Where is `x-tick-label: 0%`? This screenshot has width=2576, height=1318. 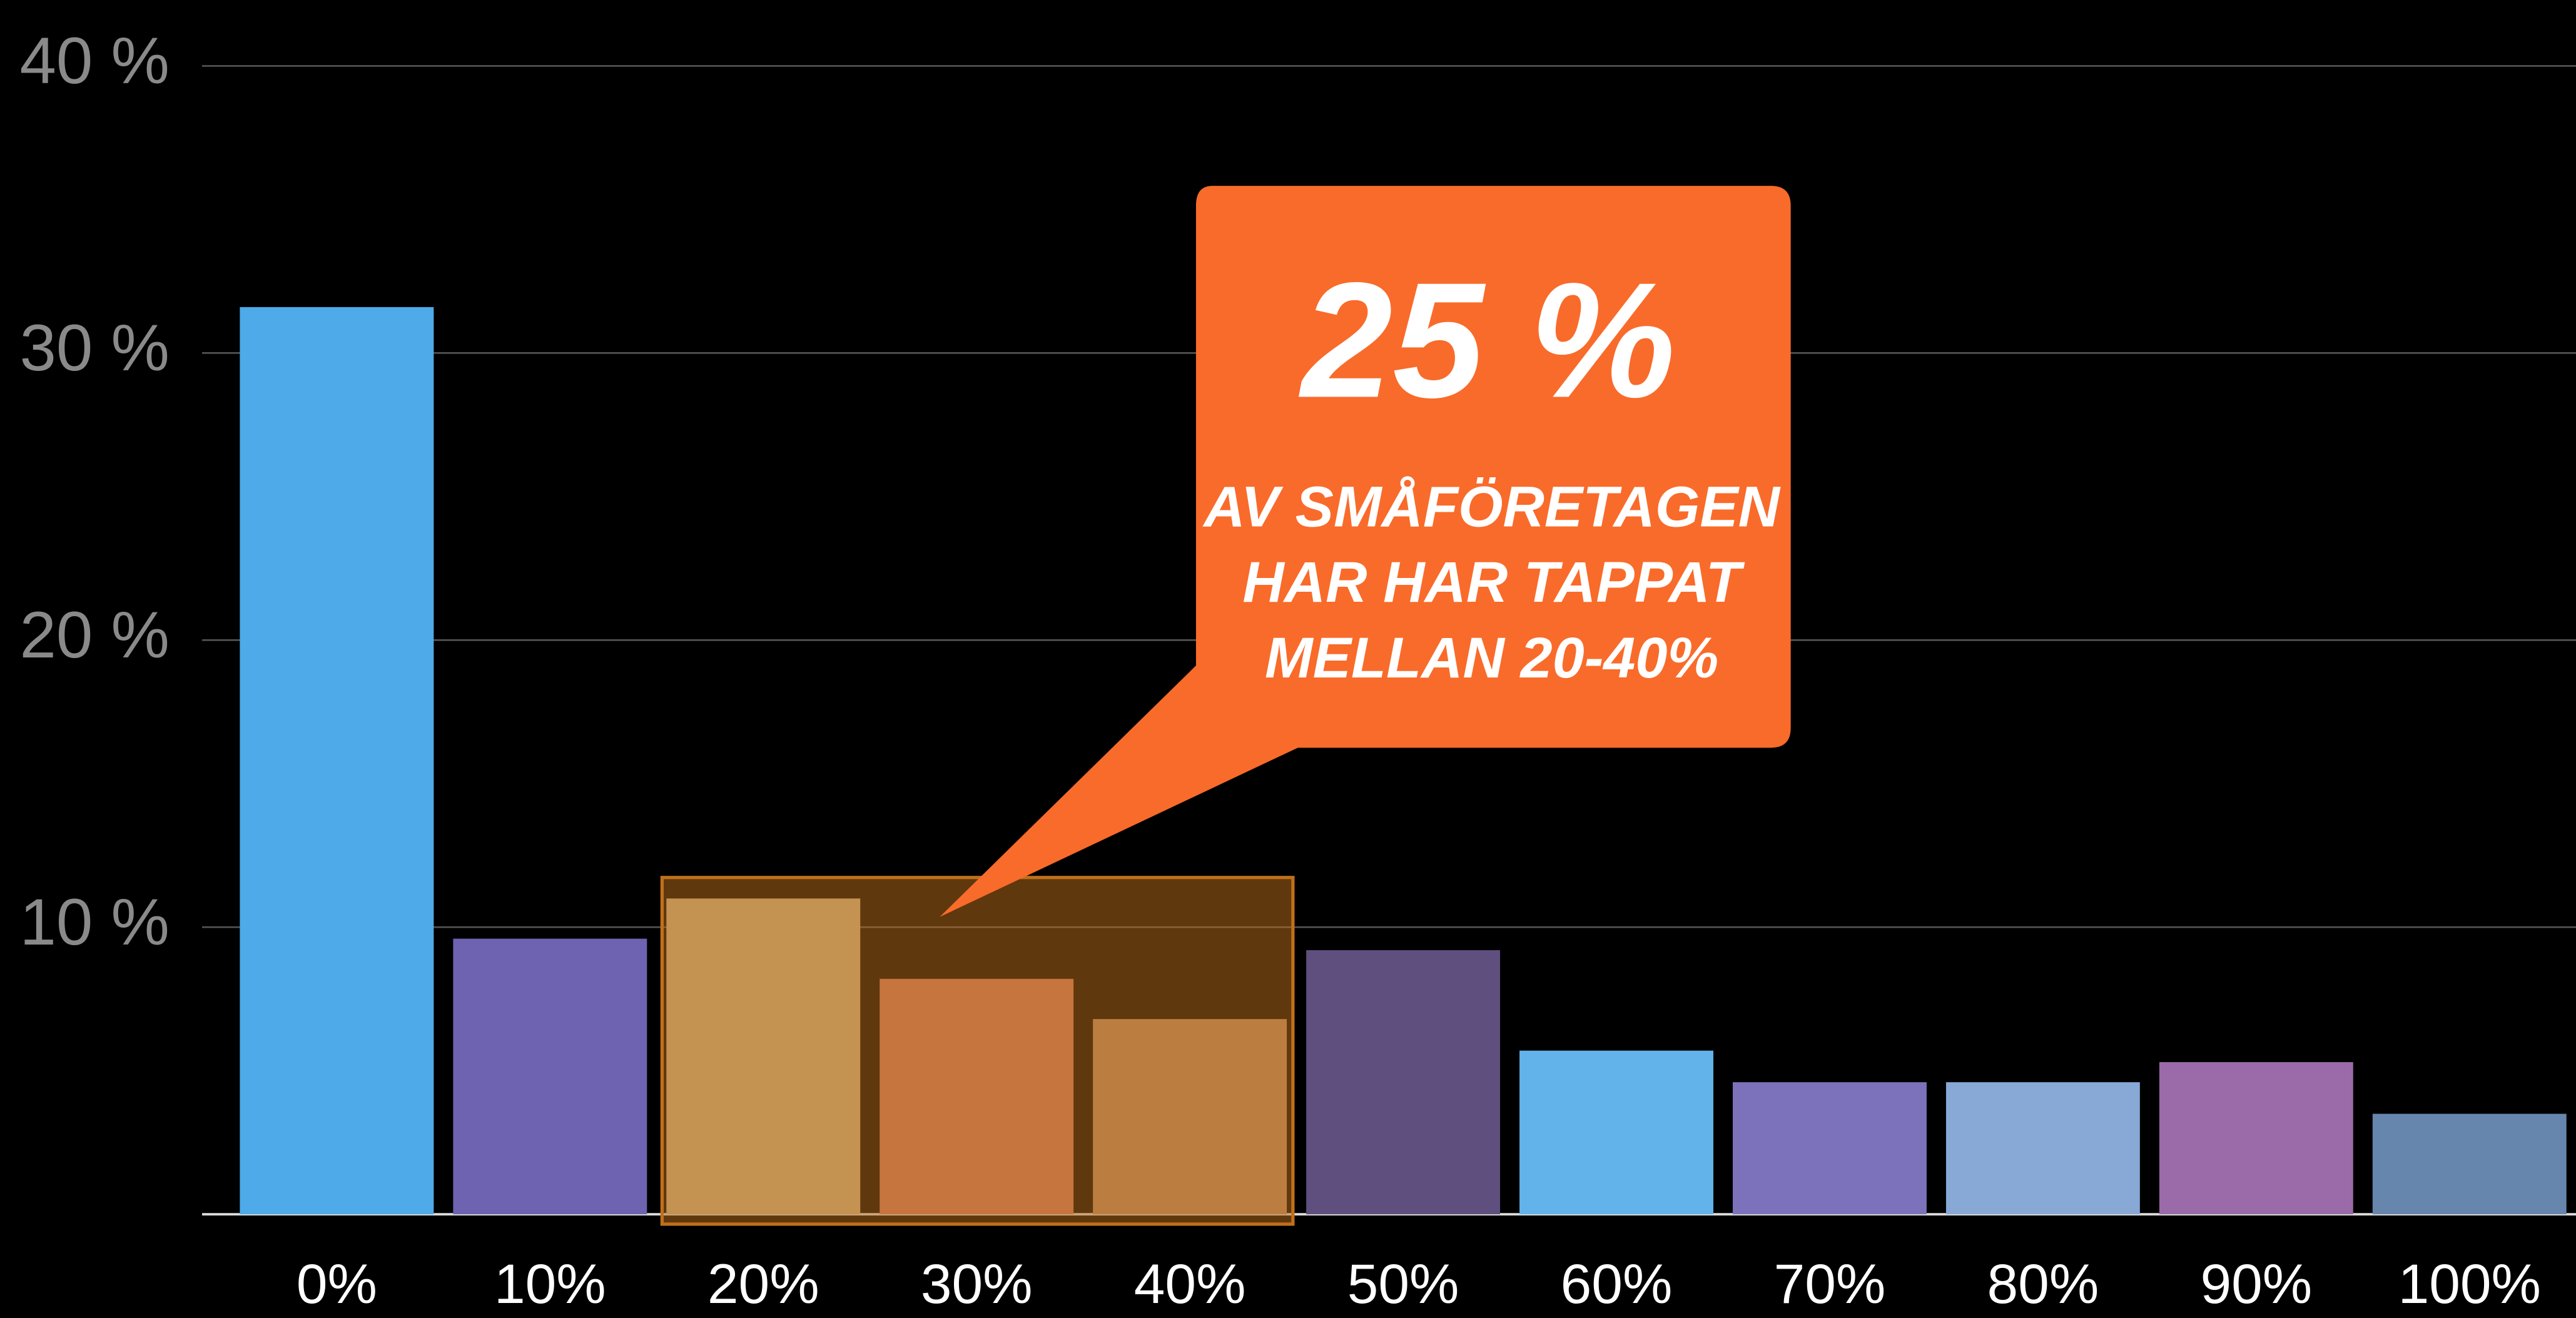 x-tick-label: 0% is located at coordinates (337, 1283).